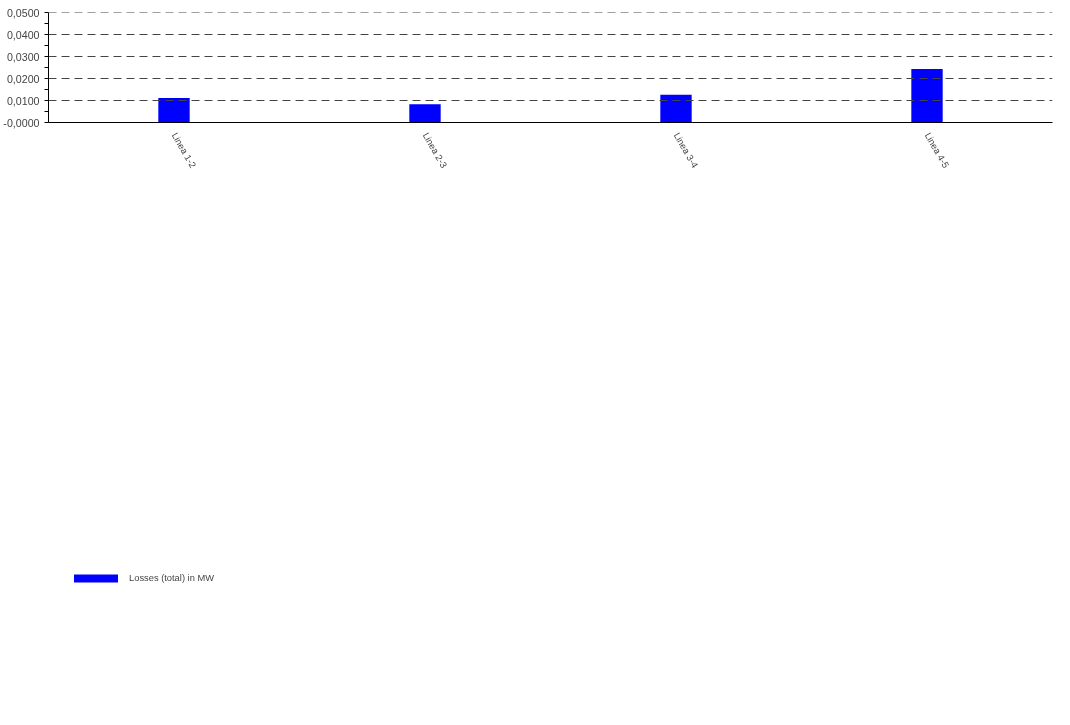 This screenshot has width=1070, height=725. What do you see at coordinates (21, 122) in the screenshot?
I see `y-tick-label: -0,0000` at bounding box center [21, 122].